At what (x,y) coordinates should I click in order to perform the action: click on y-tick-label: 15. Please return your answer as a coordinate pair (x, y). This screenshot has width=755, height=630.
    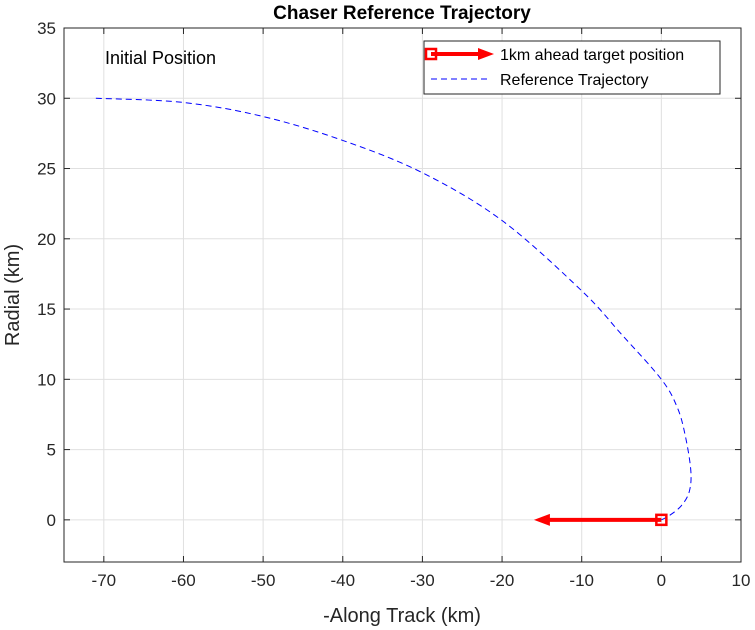
    Looking at the image, I should click on (46, 309).